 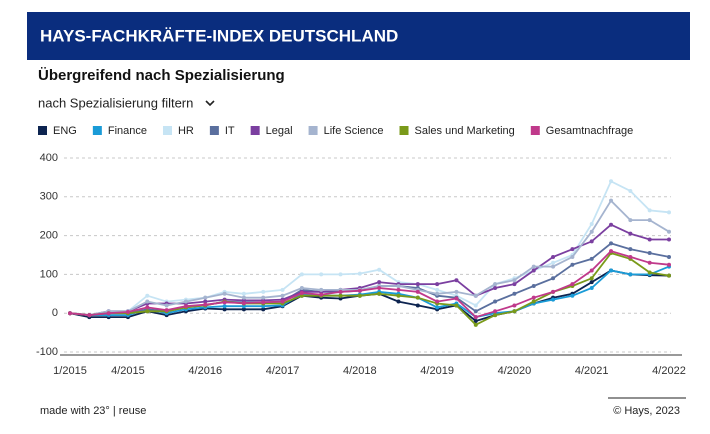 I want to click on legend-label: Sales und Marketing, so click(x=465, y=131).